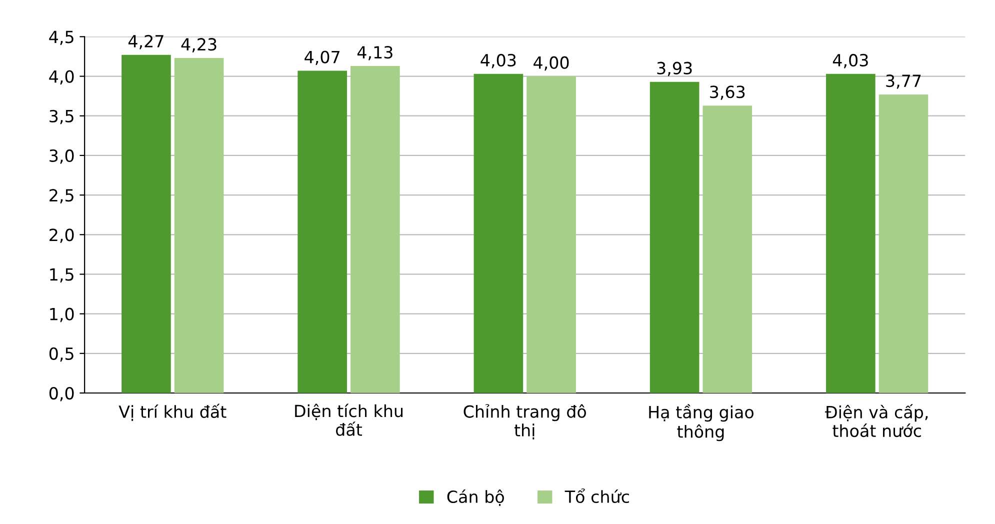 The image size is (995, 524). Describe the element at coordinates (674, 69) in the screenshot. I see `data-label: 3,93` at that location.